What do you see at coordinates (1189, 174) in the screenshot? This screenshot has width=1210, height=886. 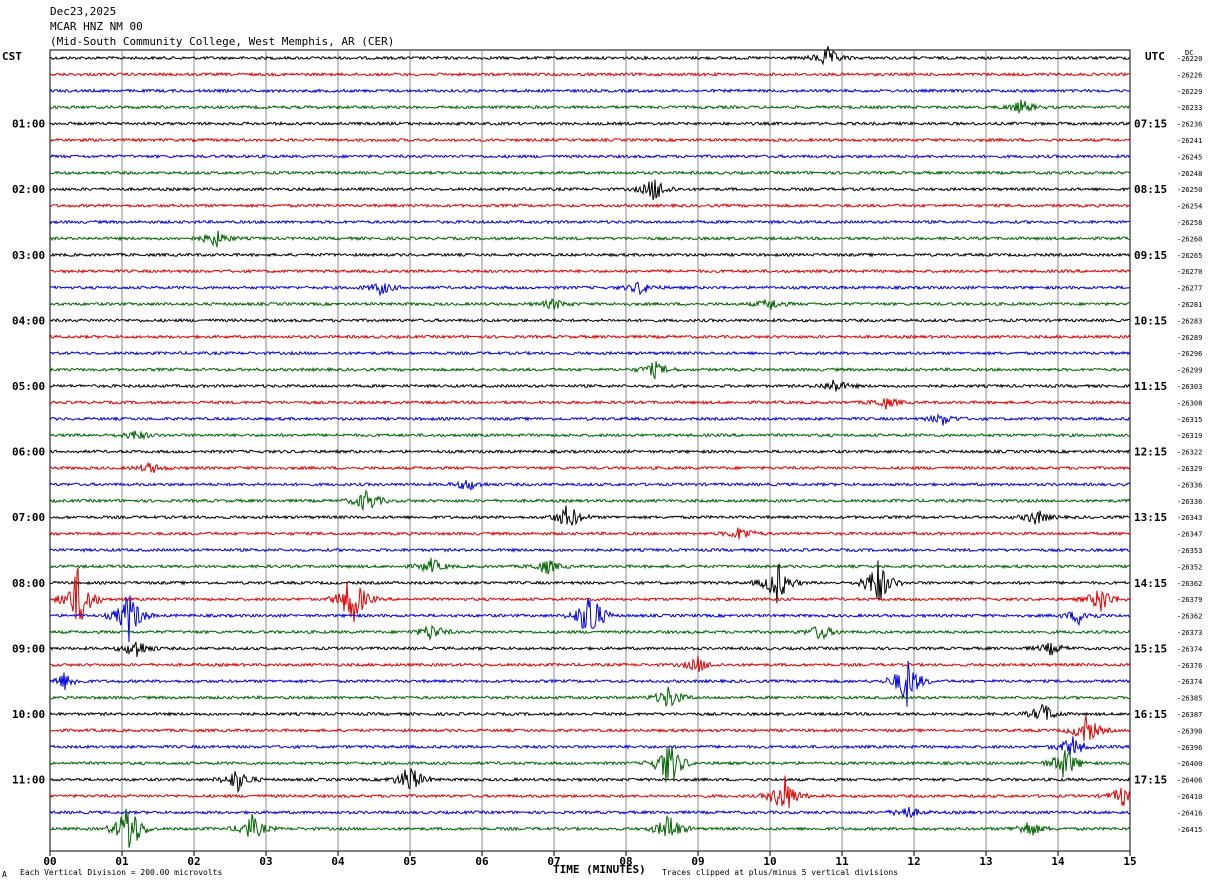 I see `dc-offset-label: -26248` at bounding box center [1189, 174].